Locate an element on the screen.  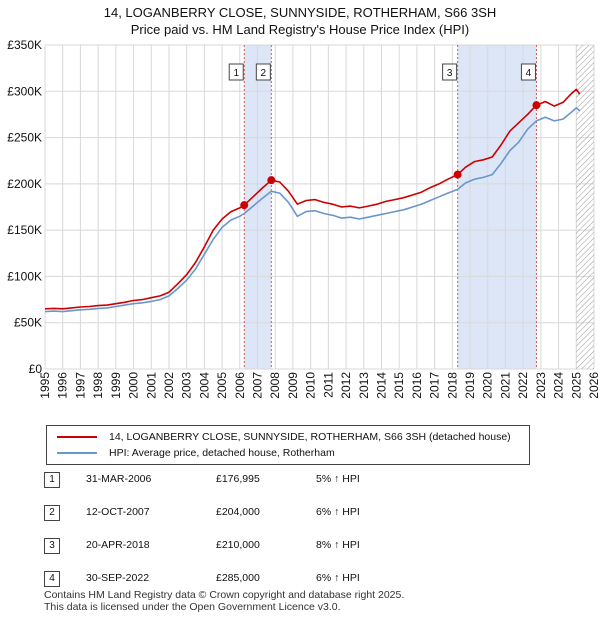
x-tick-label: 2020 is located at coordinates (488, 385).